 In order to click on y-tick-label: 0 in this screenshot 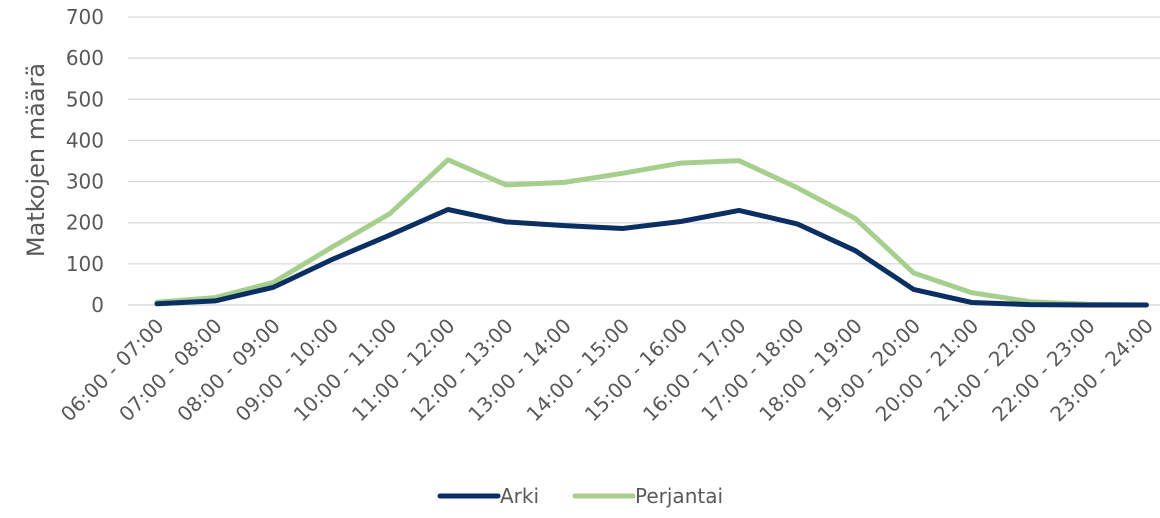, I will do `click(97, 305)`.